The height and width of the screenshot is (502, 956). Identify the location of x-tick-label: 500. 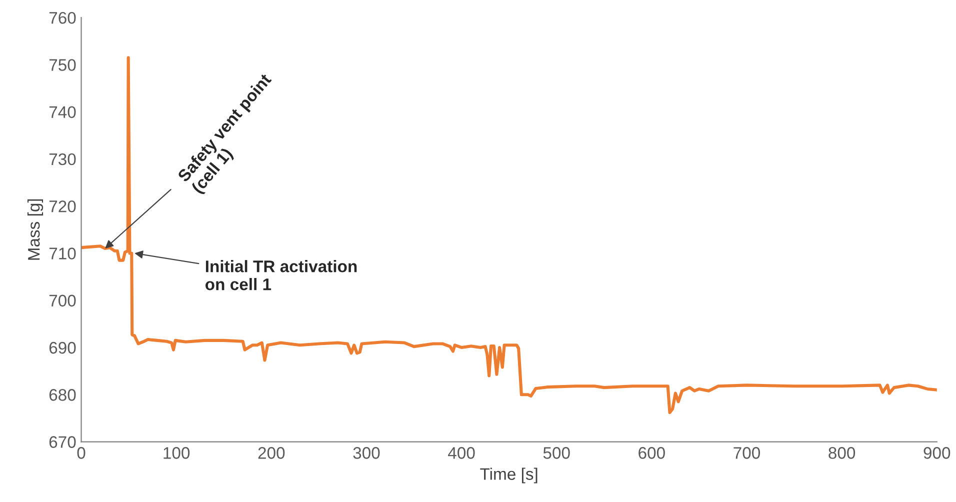
(556, 453).